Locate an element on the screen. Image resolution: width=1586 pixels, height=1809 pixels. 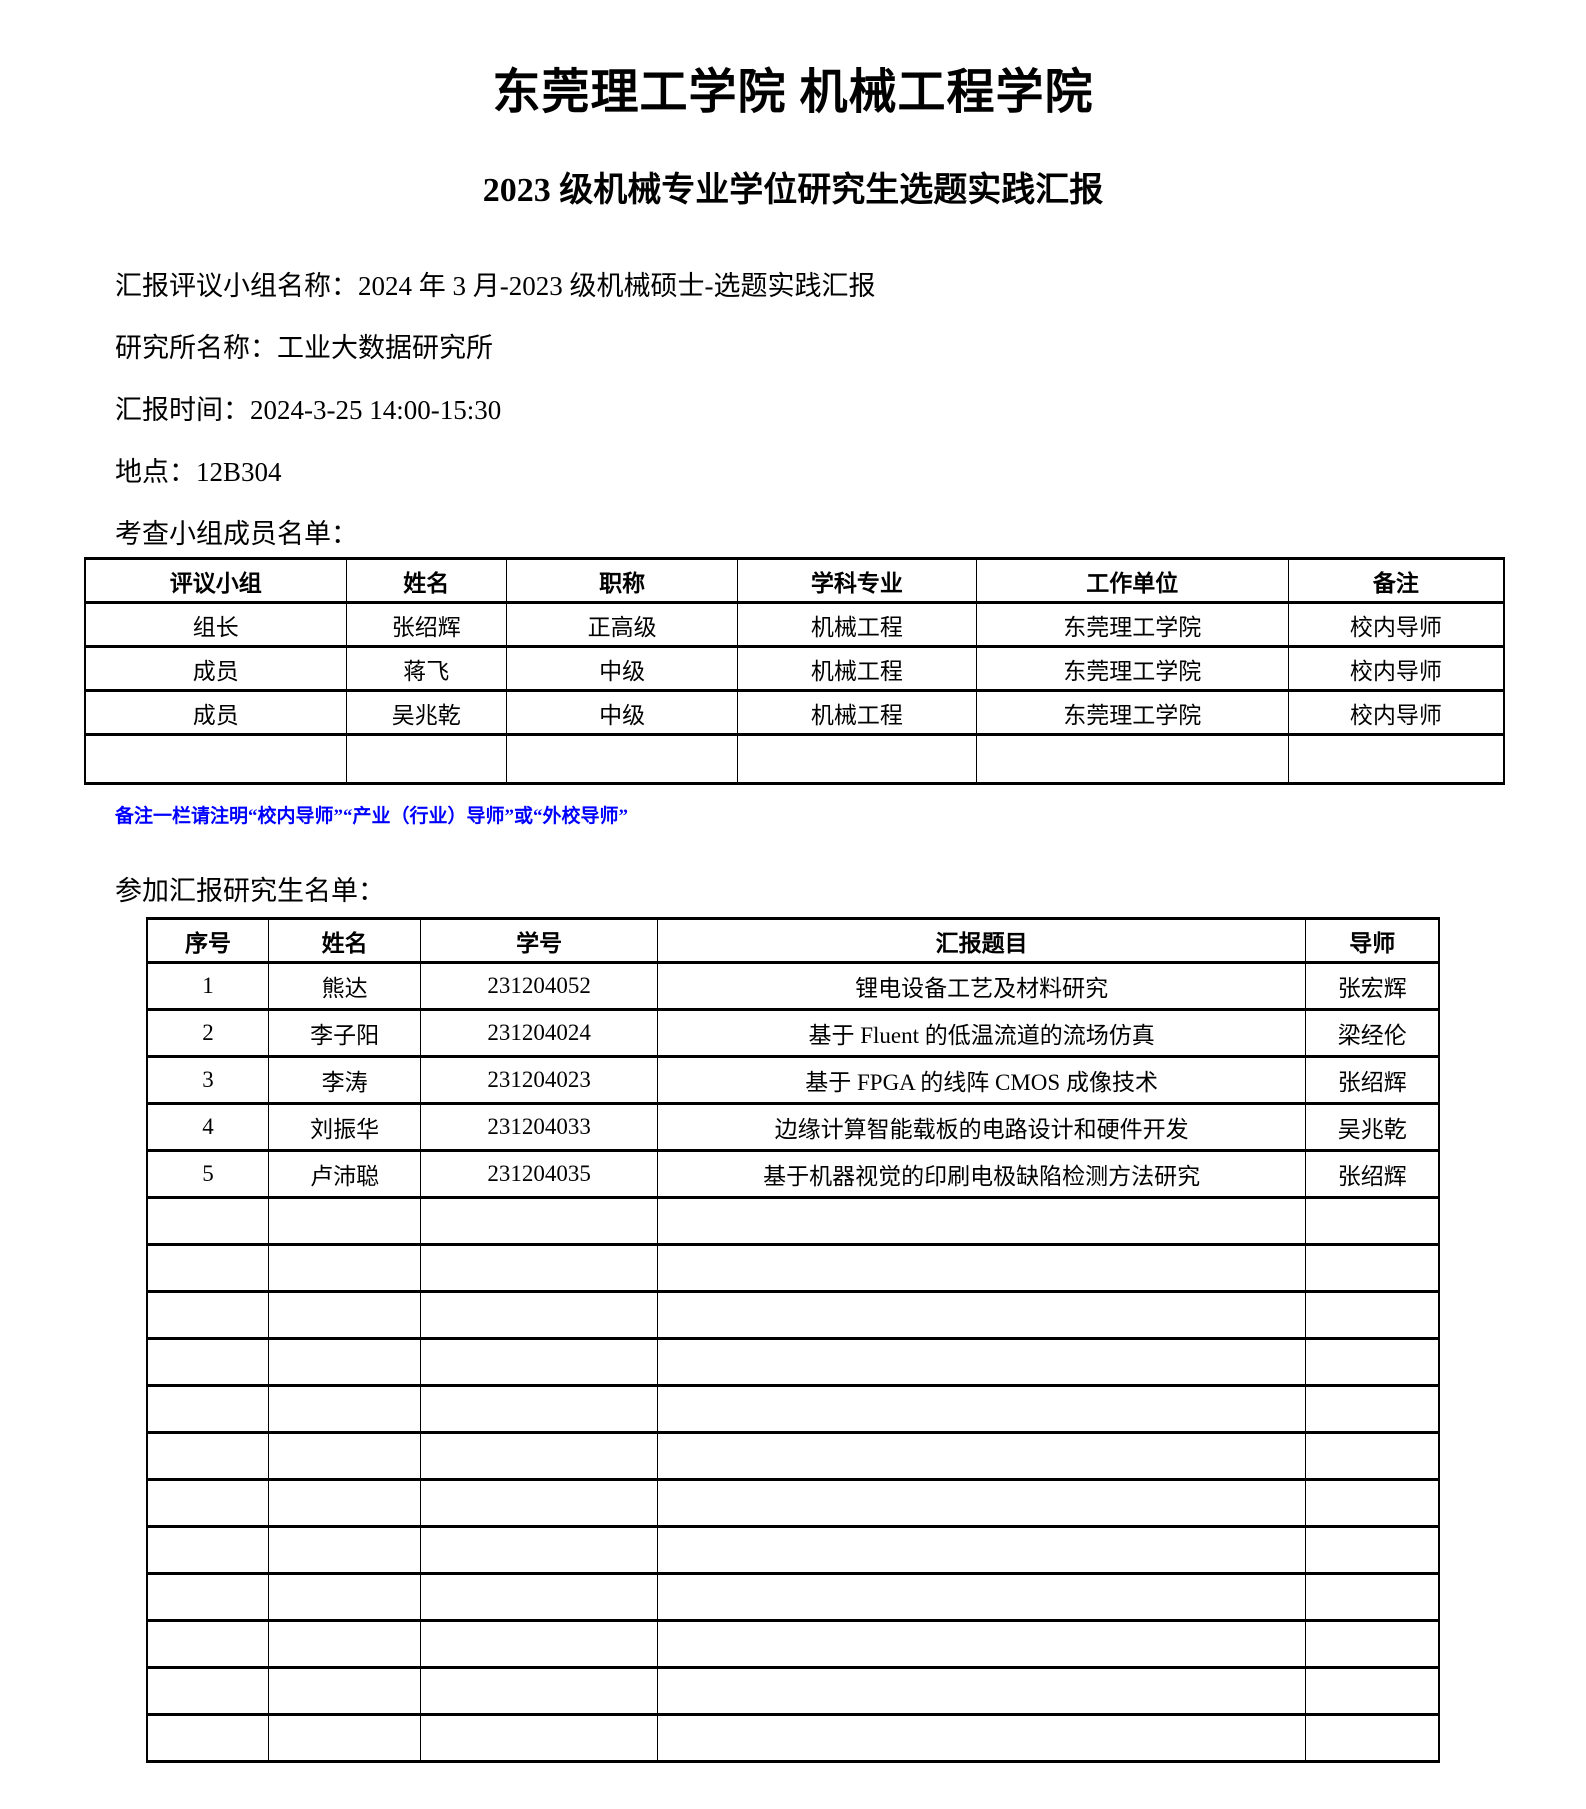
column-header: 序号 is located at coordinates (207, 940).